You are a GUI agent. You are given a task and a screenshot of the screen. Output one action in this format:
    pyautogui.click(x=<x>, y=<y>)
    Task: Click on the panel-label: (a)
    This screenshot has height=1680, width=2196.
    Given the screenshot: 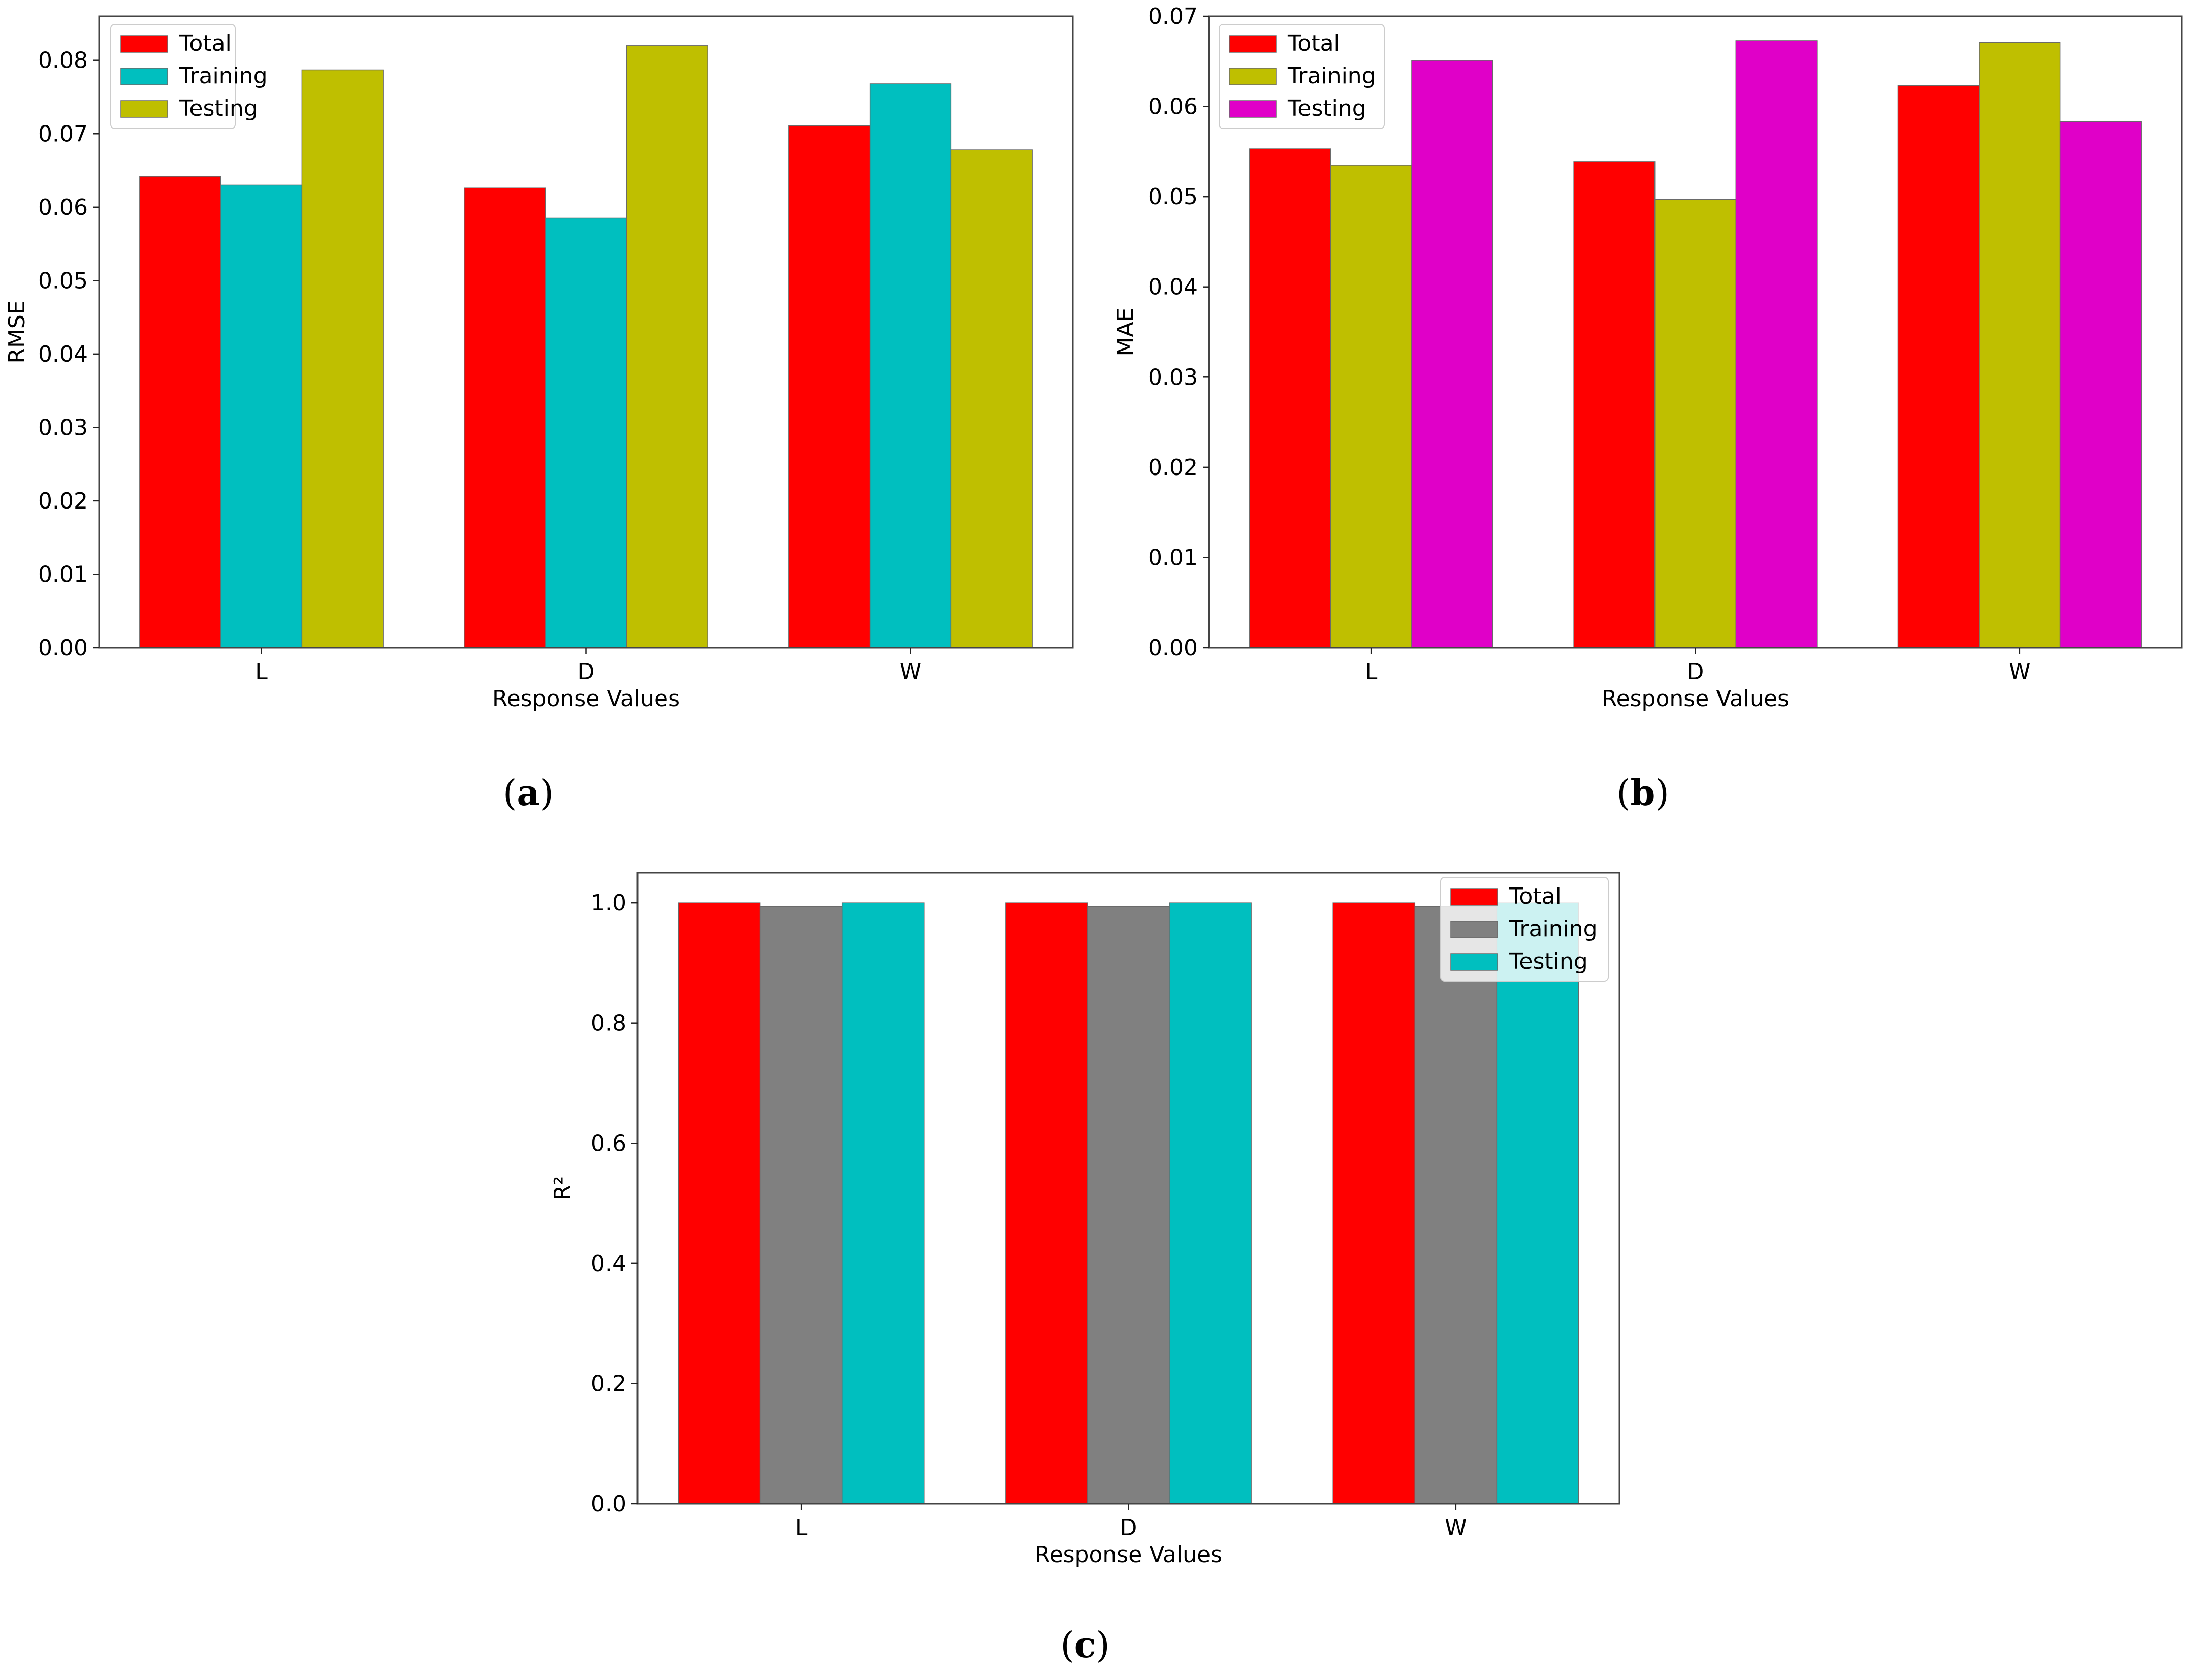 What is the action you would take?
    pyautogui.click(x=528, y=793)
    